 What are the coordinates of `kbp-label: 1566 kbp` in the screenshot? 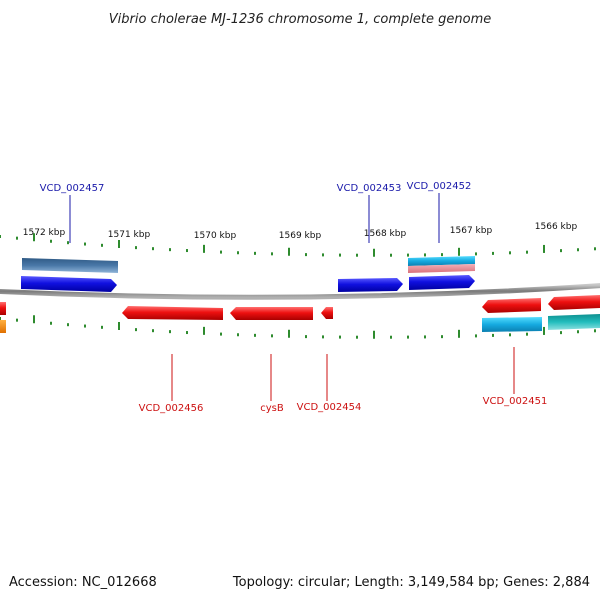 It's located at (556, 227).